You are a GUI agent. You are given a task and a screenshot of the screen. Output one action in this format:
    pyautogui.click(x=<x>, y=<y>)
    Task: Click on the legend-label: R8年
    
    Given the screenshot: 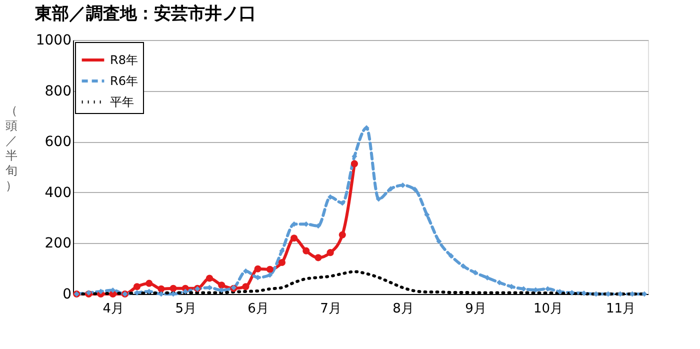 What is the action you would take?
    pyautogui.click(x=124, y=60)
    